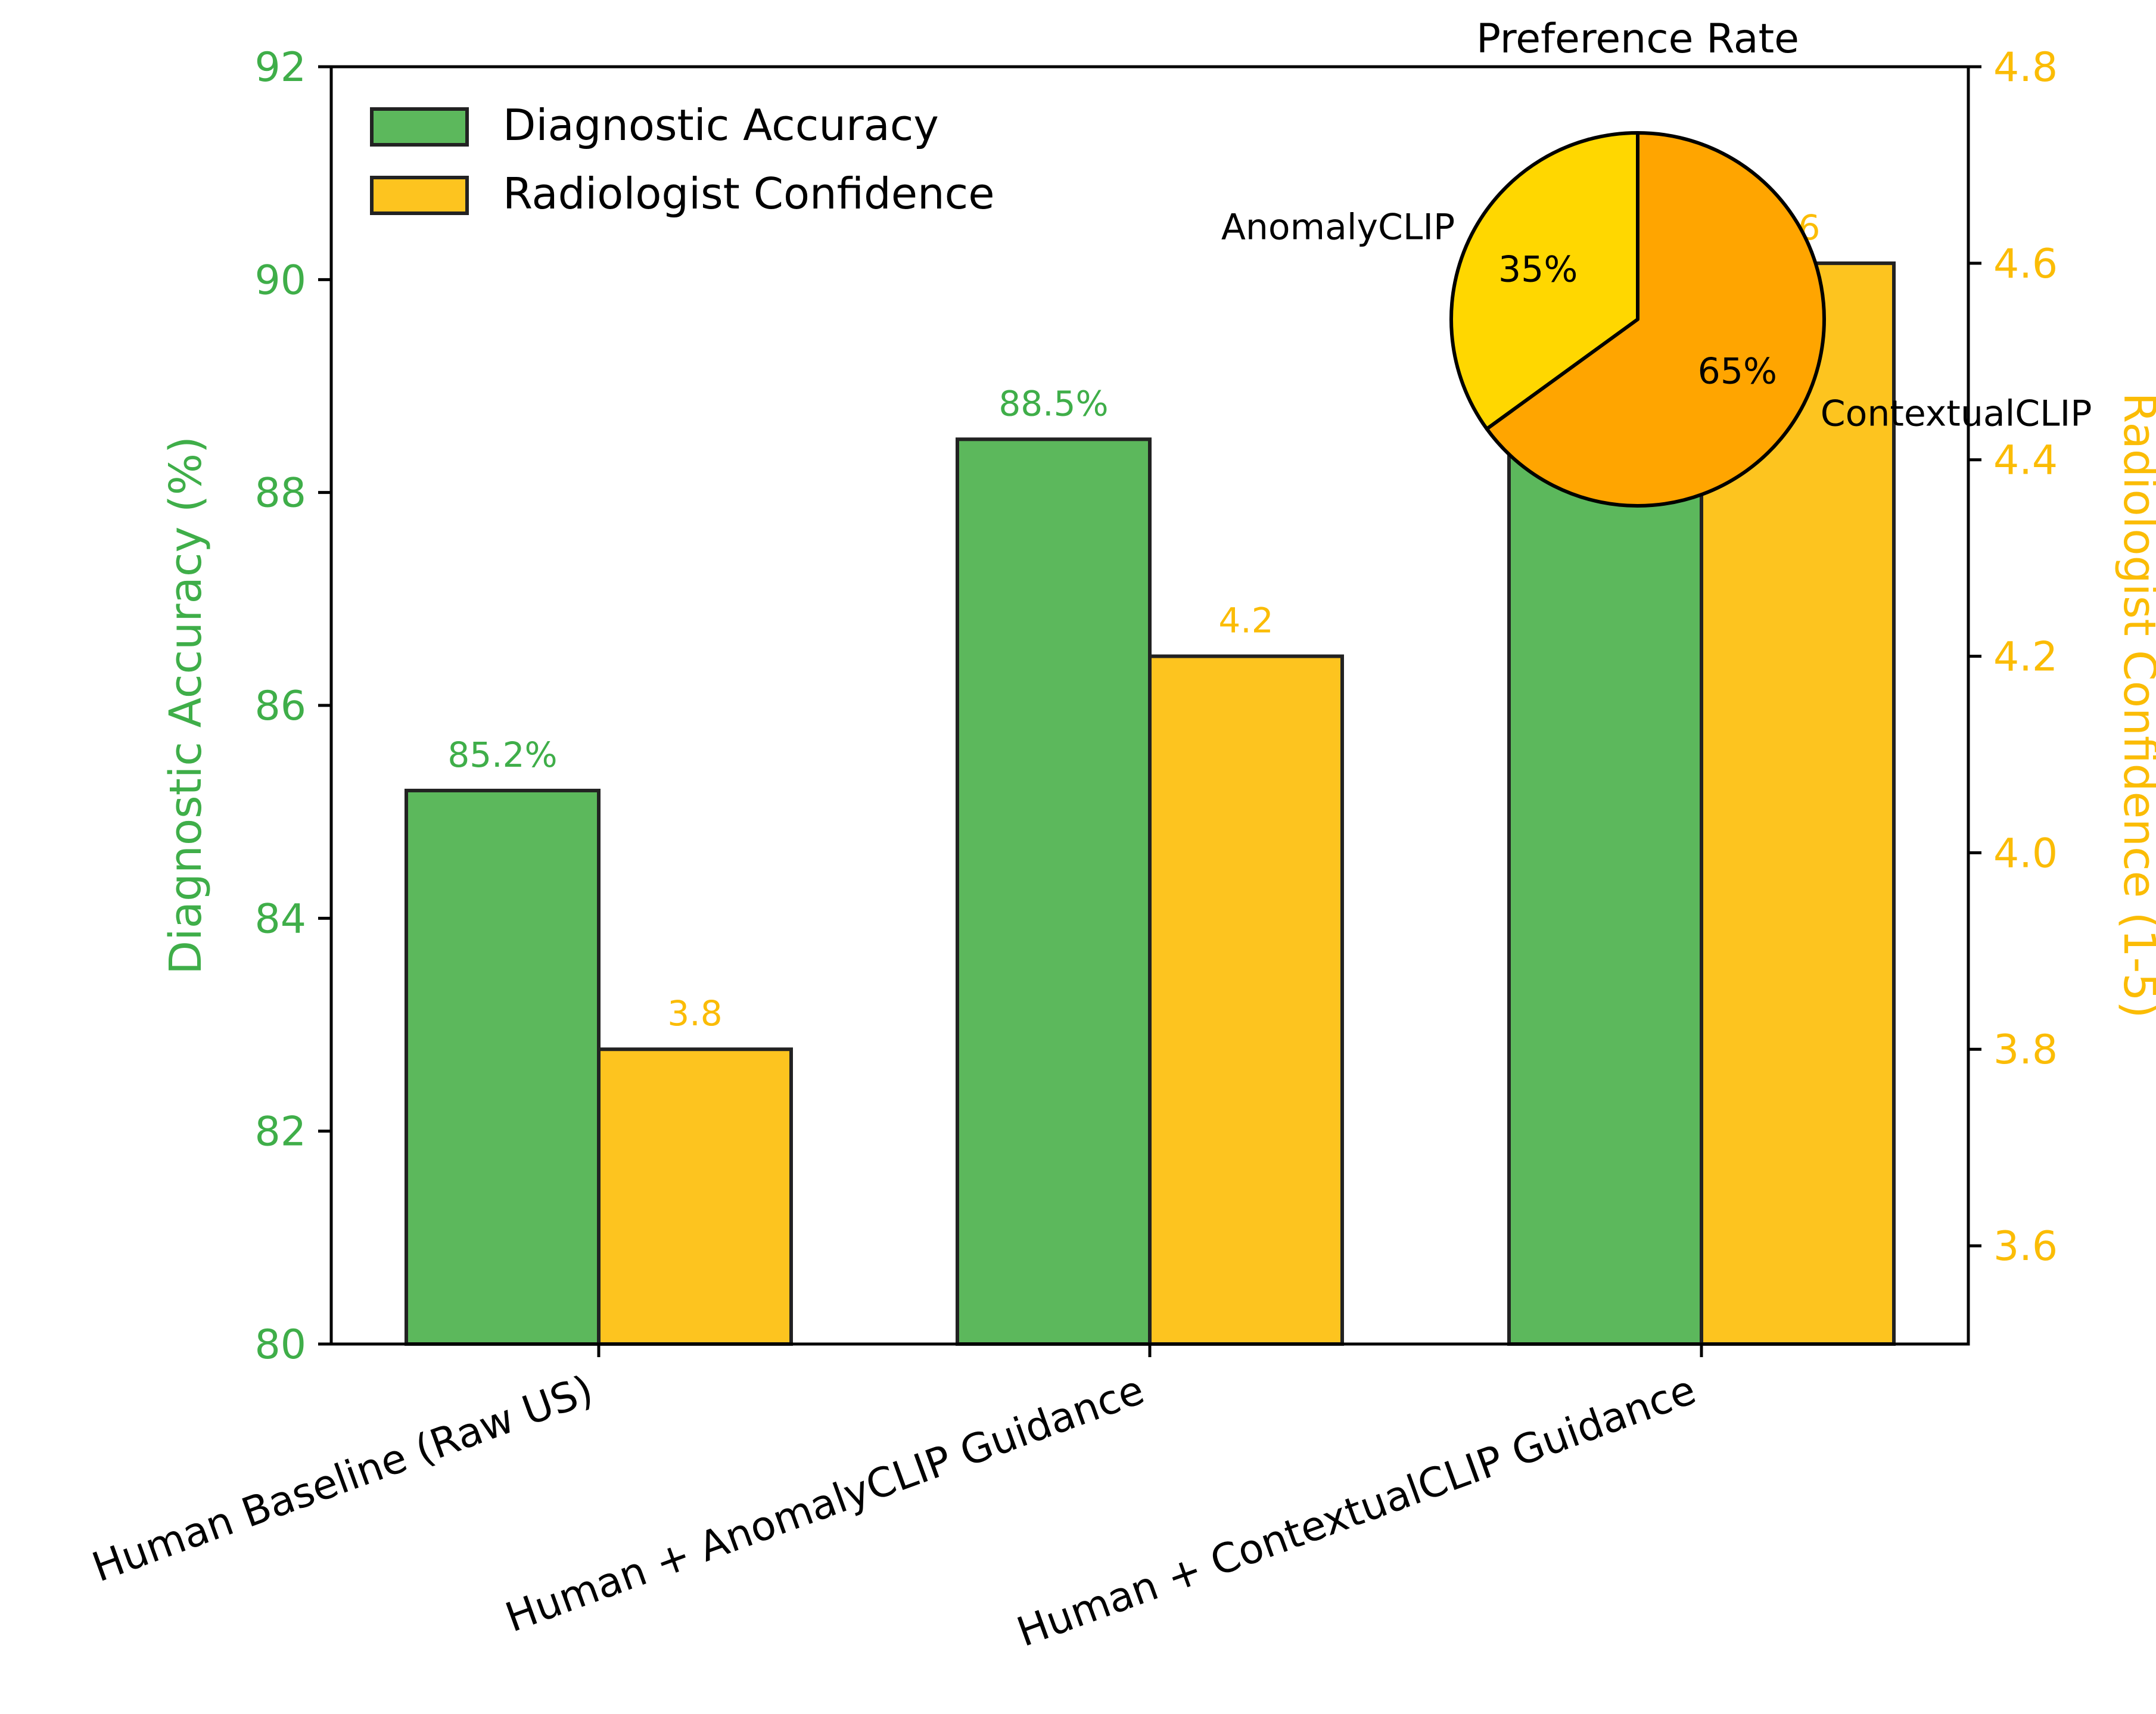 The width and height of the screenshot is (2156, 1714). Describe the element at coordinates (280, 1344) in the screenshot. I see `left-tick-label: 80` at that location.